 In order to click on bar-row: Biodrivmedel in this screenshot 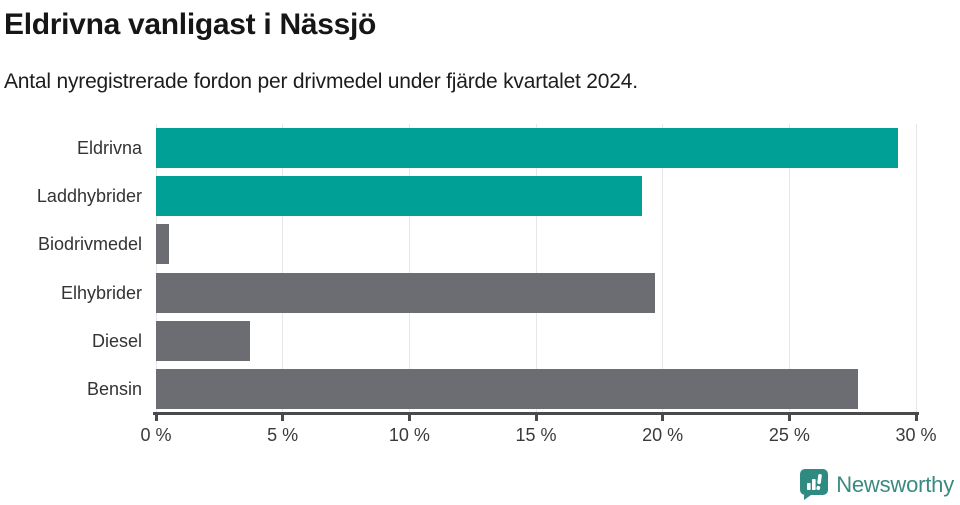, I will do `click(477, 244)`.